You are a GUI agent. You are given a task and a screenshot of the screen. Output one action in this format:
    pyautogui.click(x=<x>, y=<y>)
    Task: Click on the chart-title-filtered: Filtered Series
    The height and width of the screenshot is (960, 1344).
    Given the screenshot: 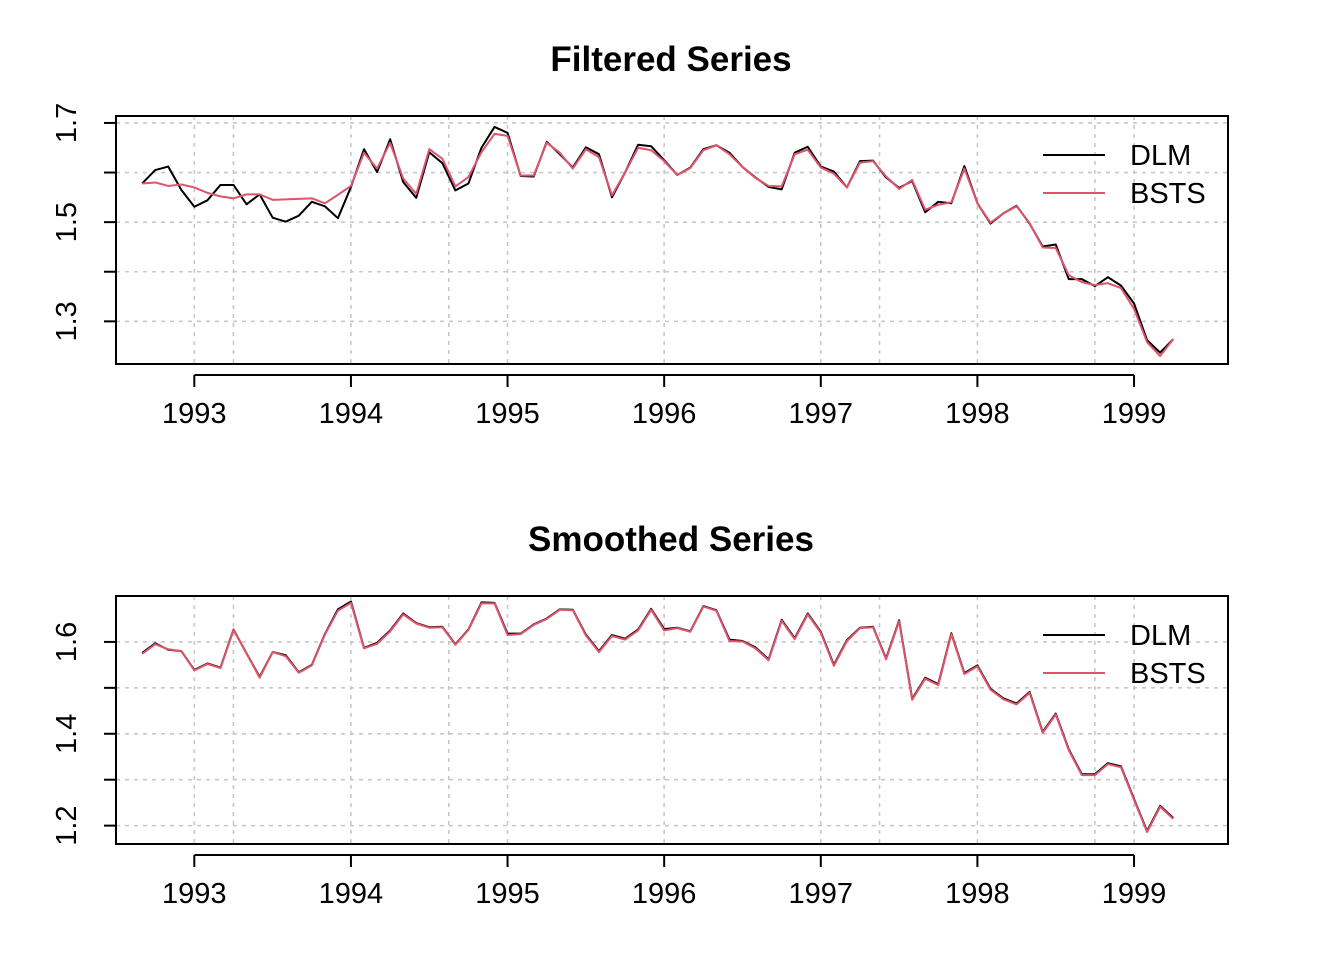 What is the action you would take?
    pyautogui.click(x=670, y=59)
    